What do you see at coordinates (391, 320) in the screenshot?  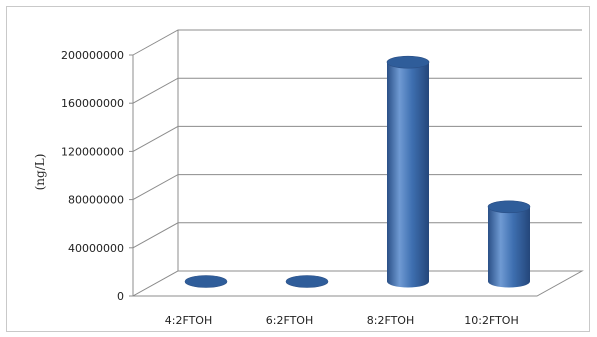 I see `x-tick-label: 8:2FTOH` at bounding box center [391, 320].